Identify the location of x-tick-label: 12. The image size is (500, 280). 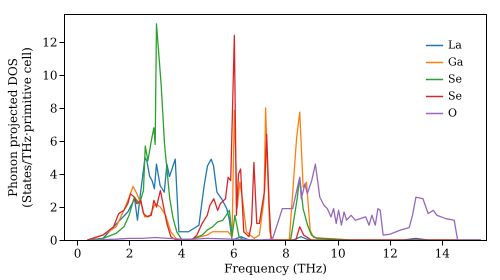
(390, 253).